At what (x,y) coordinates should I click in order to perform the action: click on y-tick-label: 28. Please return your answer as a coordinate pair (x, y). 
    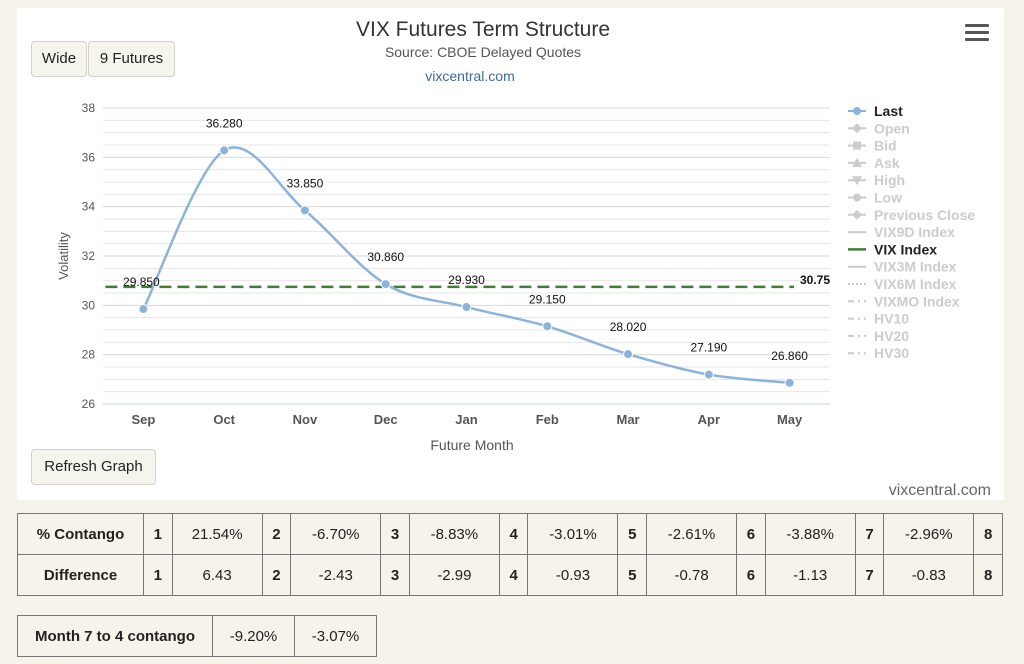
    Looking at the image, I should click on (89, 355).